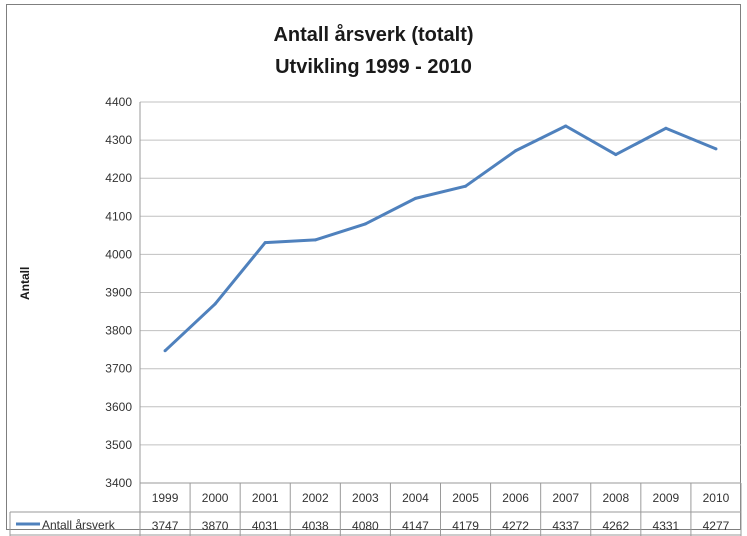  I want to click on data-label: 4031, so click(265, 526).